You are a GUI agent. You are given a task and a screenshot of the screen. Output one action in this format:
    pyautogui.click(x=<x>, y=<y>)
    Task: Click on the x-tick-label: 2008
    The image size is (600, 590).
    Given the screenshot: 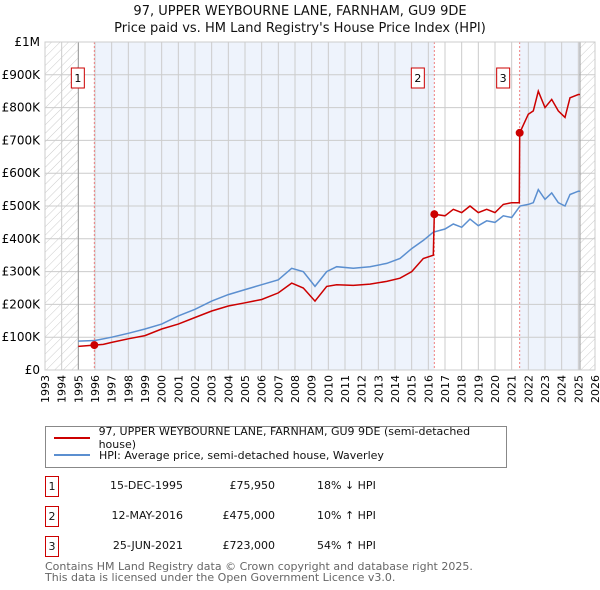 What is the action you would take?
    pyautogui.click(x=295, y=389)
    